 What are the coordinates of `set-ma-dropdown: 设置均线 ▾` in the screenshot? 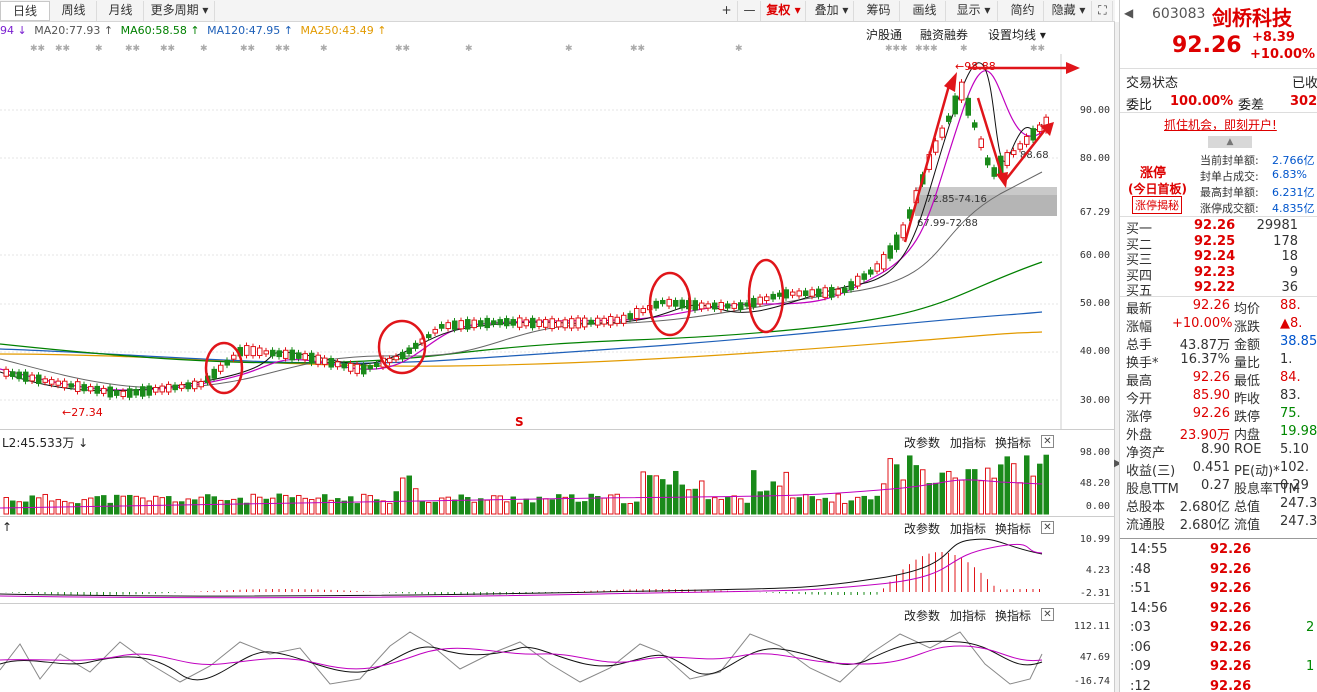 It's located at (1017, 35).